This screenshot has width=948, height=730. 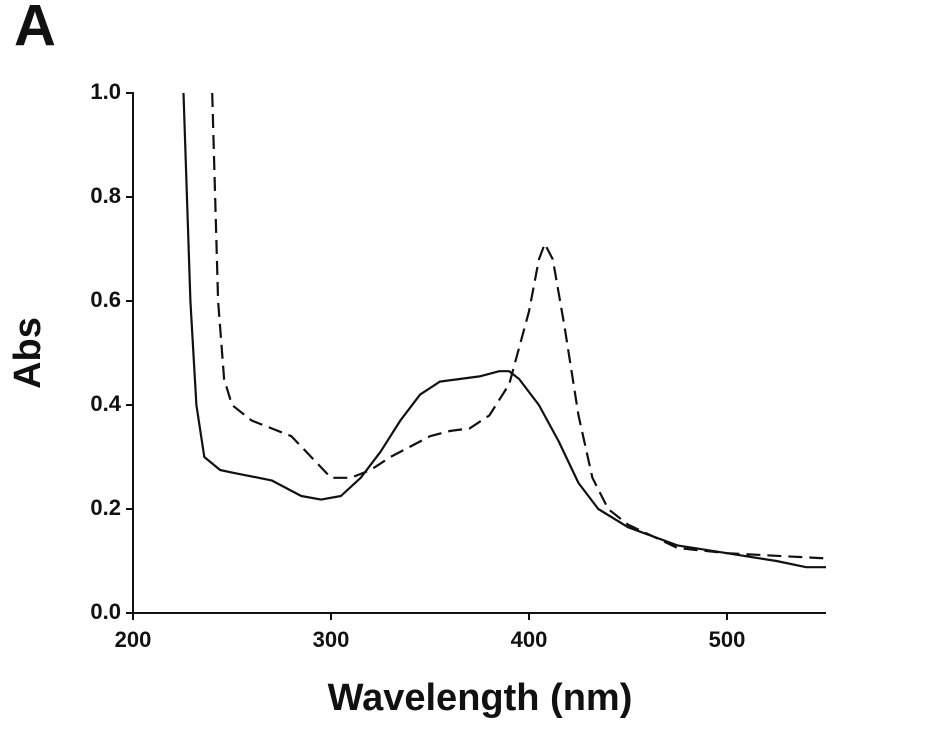 I want to click on x-tick-label: 400, so click(x=529, y=639).